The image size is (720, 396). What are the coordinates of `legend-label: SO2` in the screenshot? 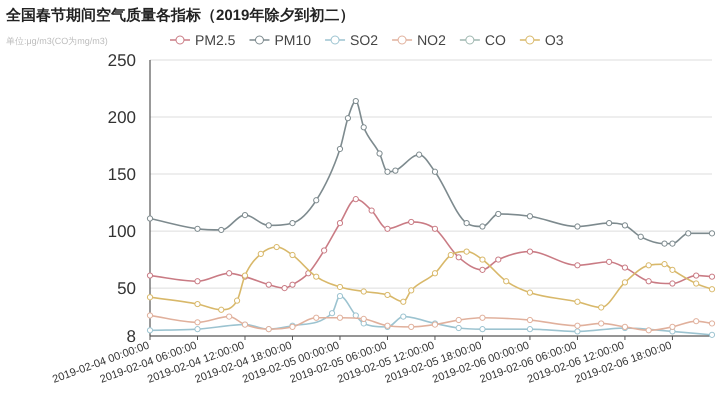 It's located at (364, 40).